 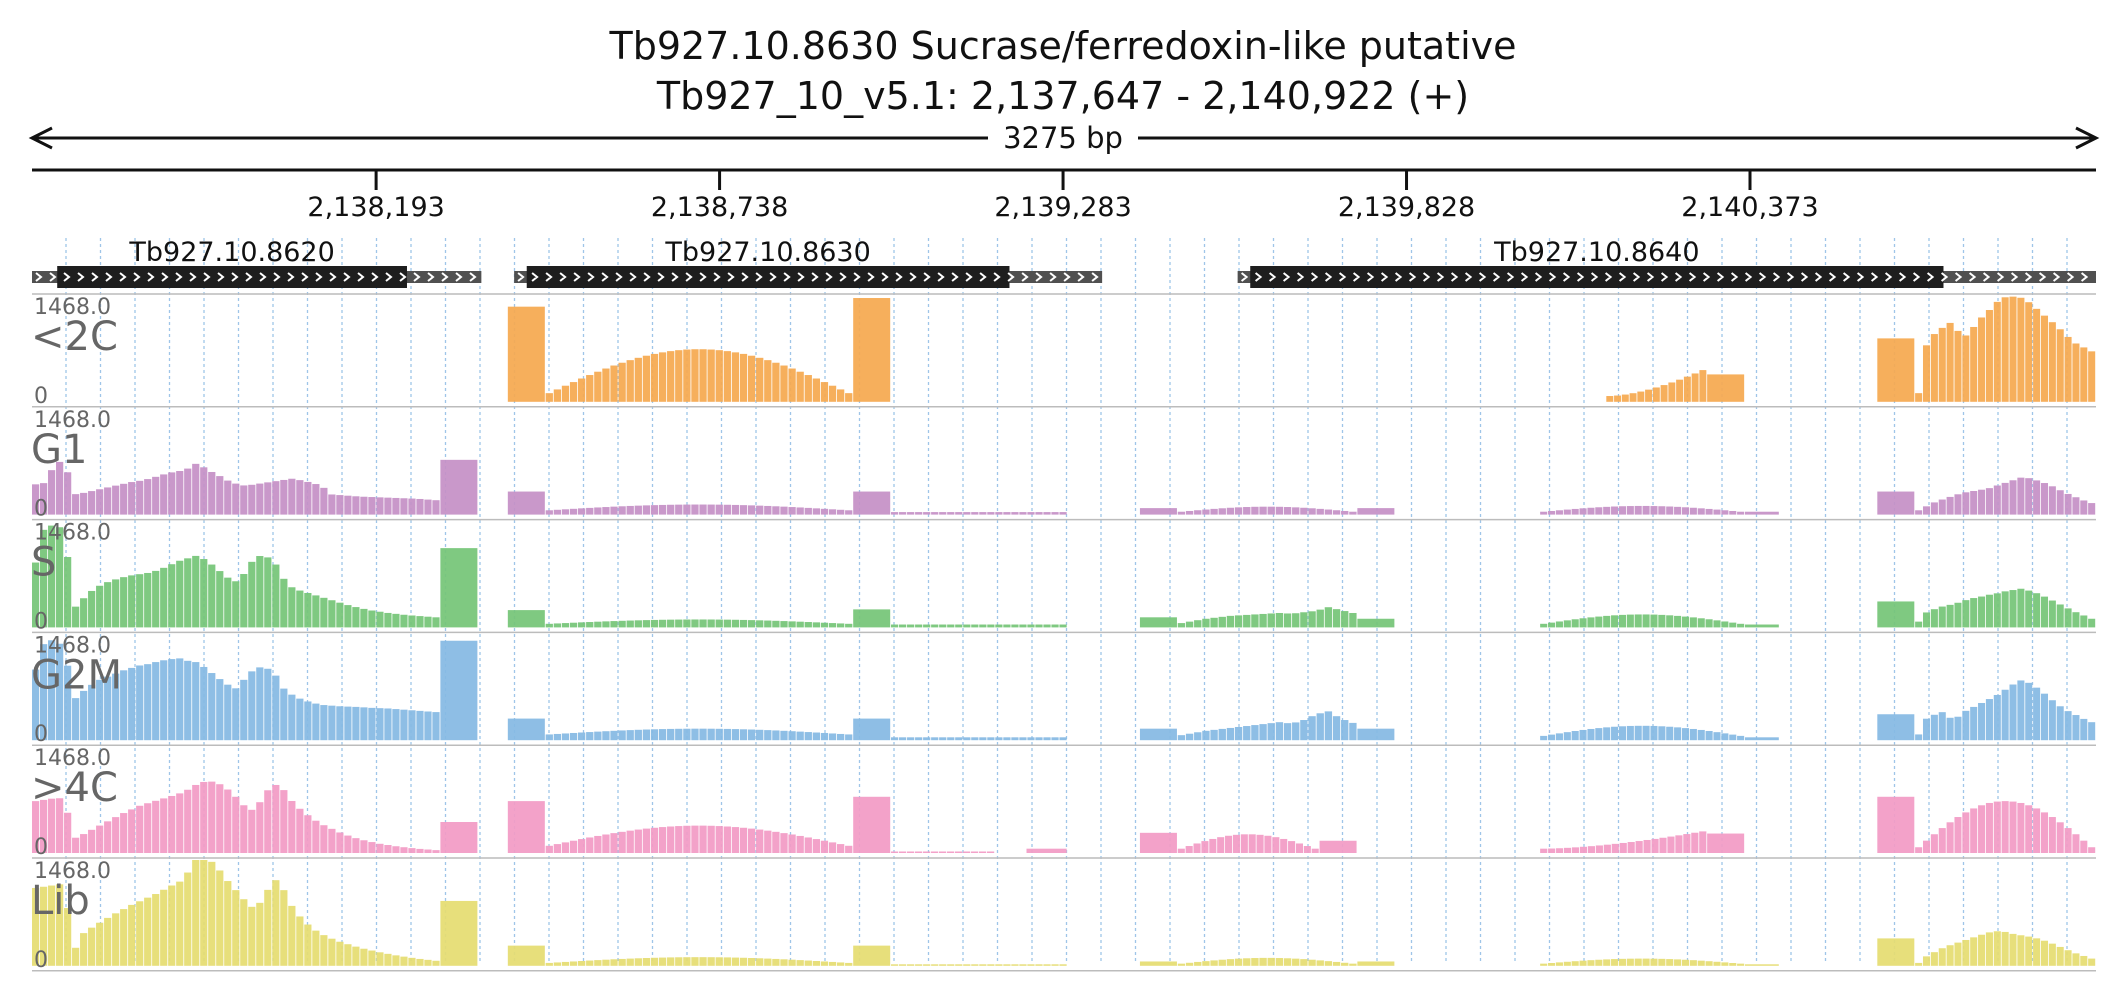 What do you see at coordinates (72, 420) in the screenshot?
I see `track-max-label: 1468.0` at bounding box center [72, 420].